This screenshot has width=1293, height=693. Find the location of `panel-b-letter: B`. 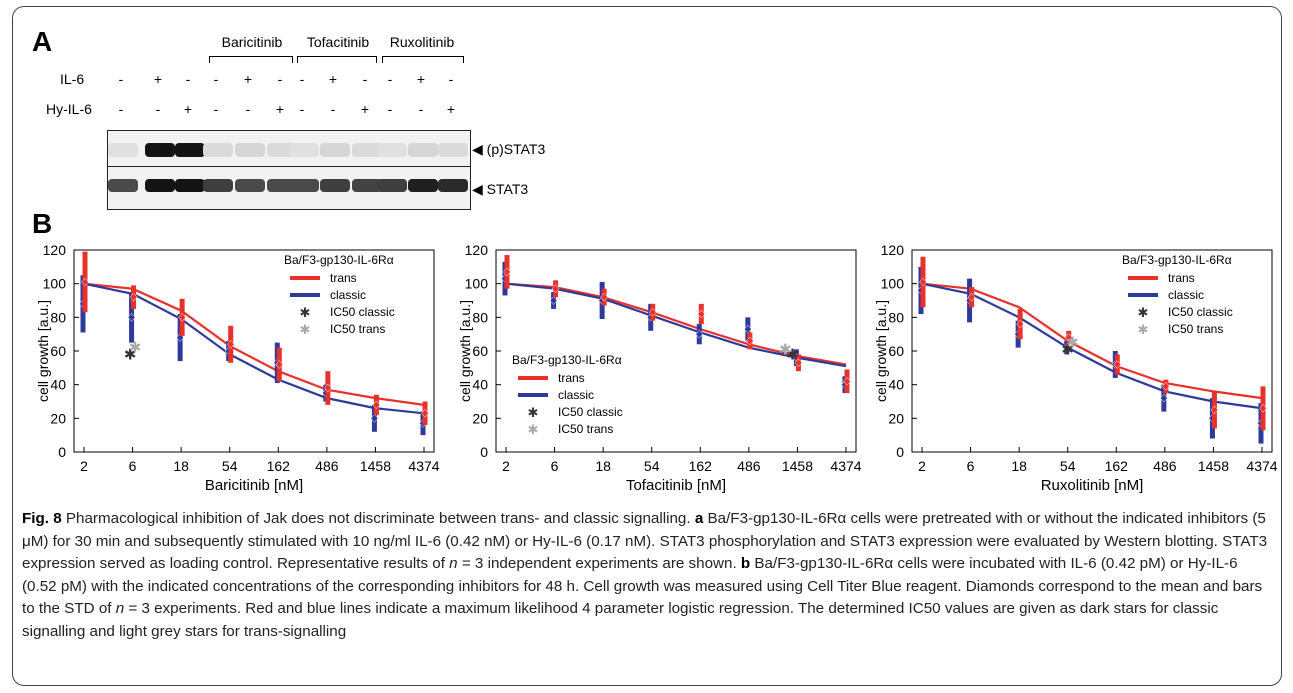

panel-b-letter: B is located at coordinates (42, 223).